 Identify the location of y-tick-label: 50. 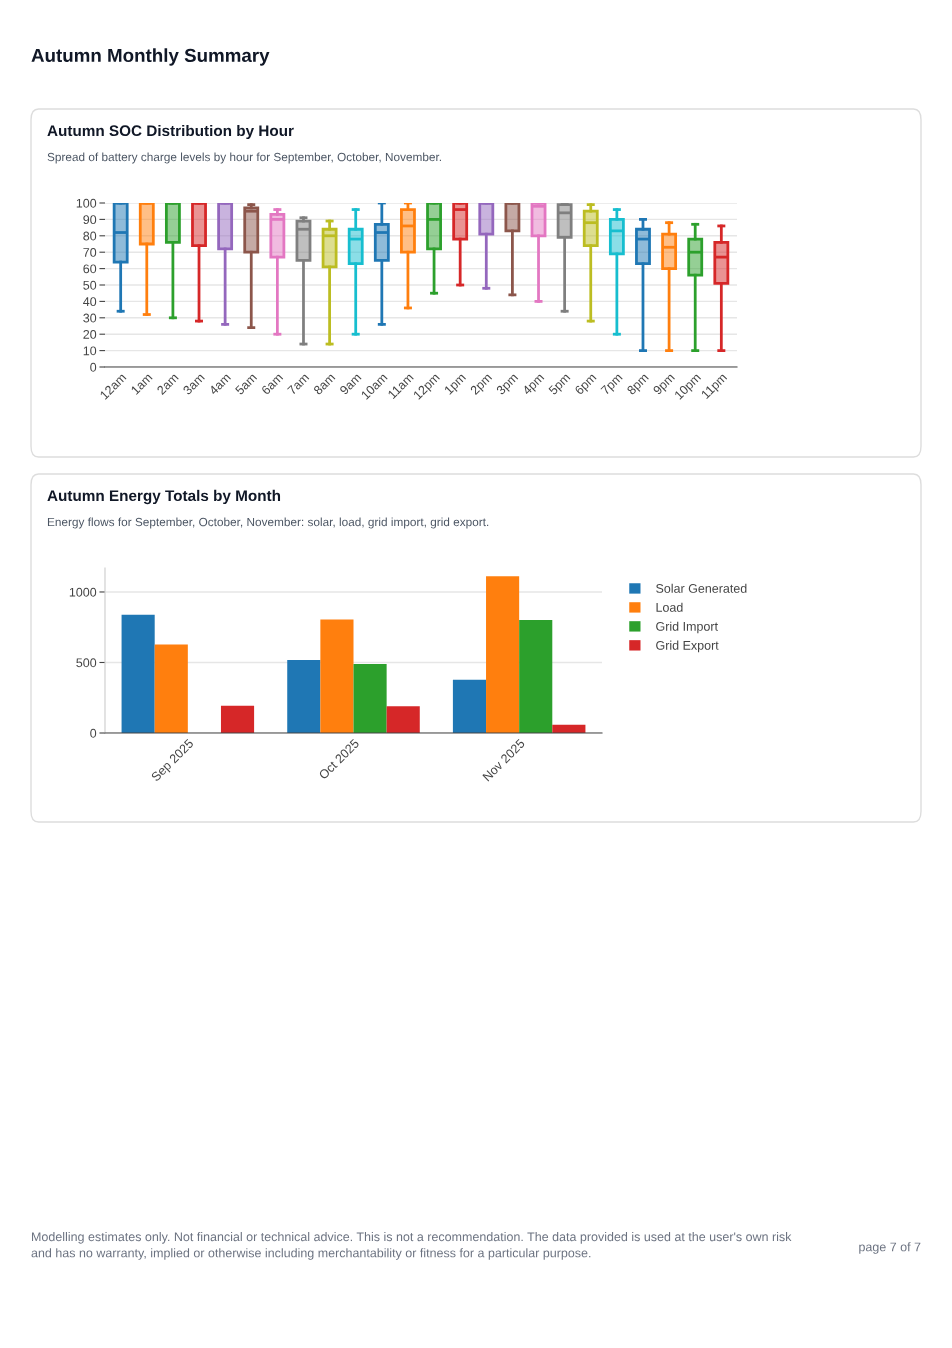
(90, 285).